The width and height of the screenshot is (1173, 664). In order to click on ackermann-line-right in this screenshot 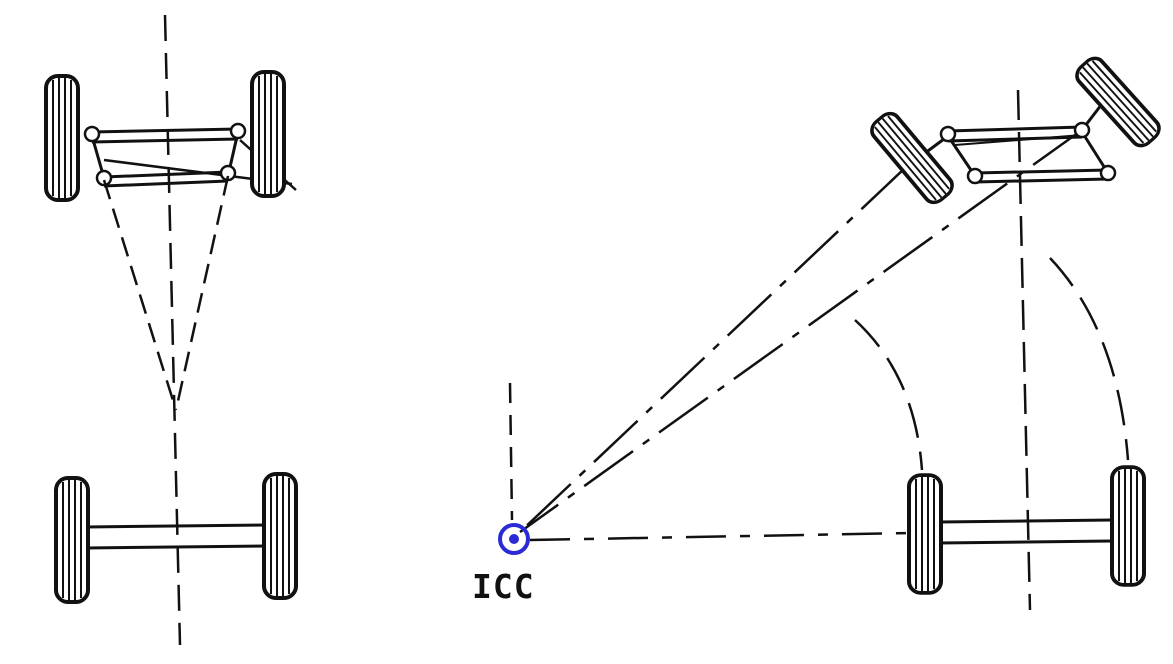, I will do `click(202, 293)`.